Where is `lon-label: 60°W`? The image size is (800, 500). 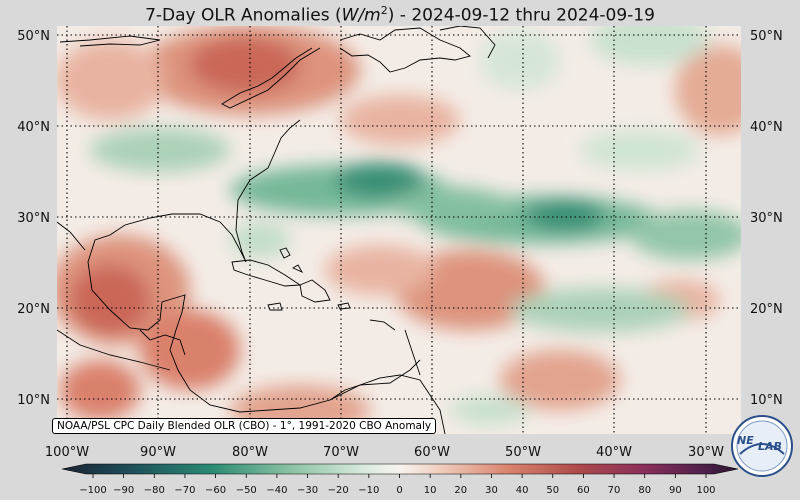
lon-label: 60°W is located at coordinates (432, 452).